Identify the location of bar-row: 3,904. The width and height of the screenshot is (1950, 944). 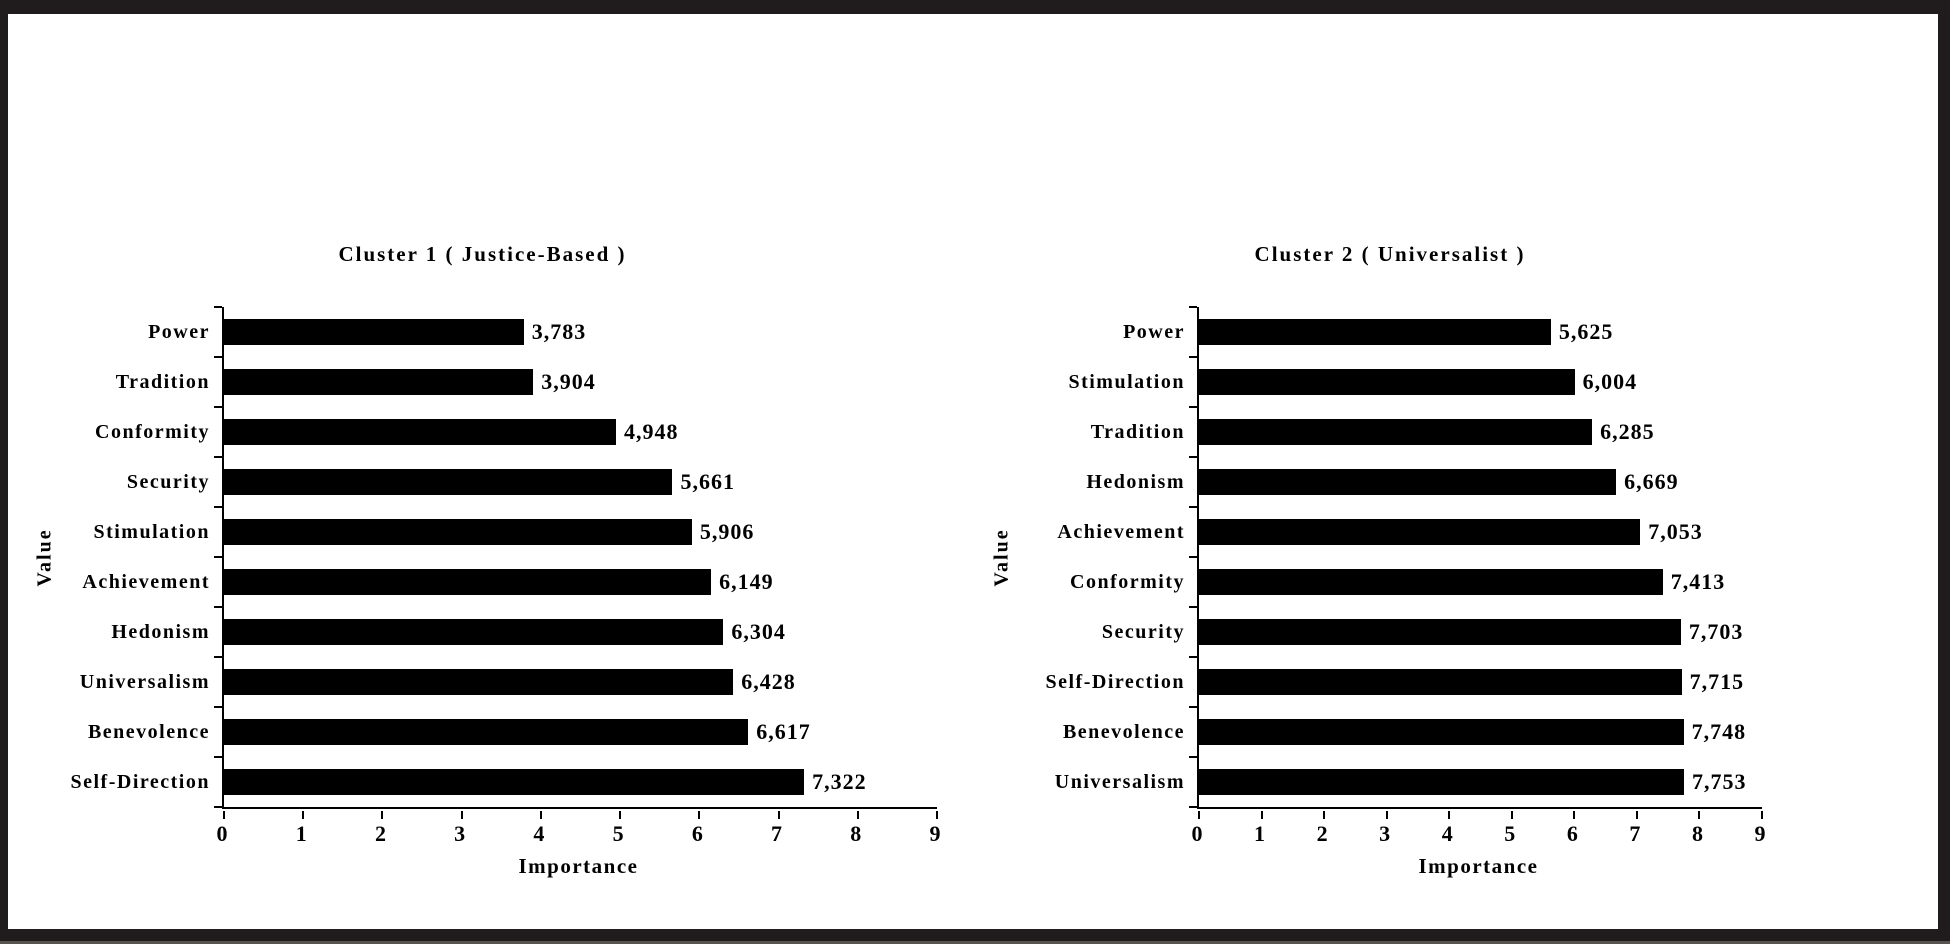
(580, 382).